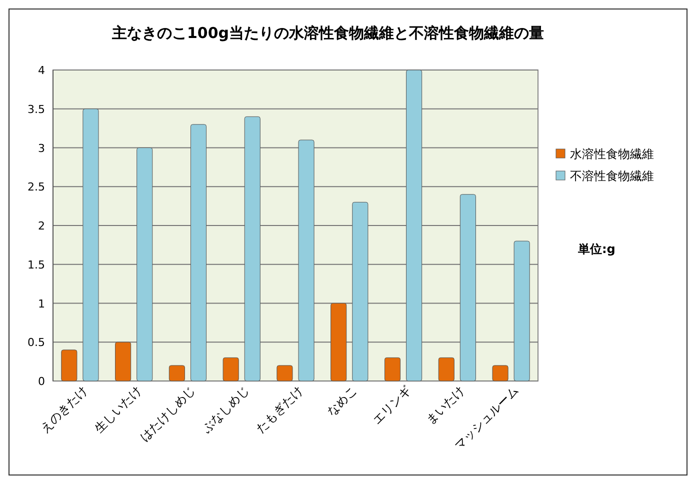  What do you see at coordinates (225, 409) in the screenshot?
I see `x-tick-label: ぶなしめじ` at bounding box center [225, 409].